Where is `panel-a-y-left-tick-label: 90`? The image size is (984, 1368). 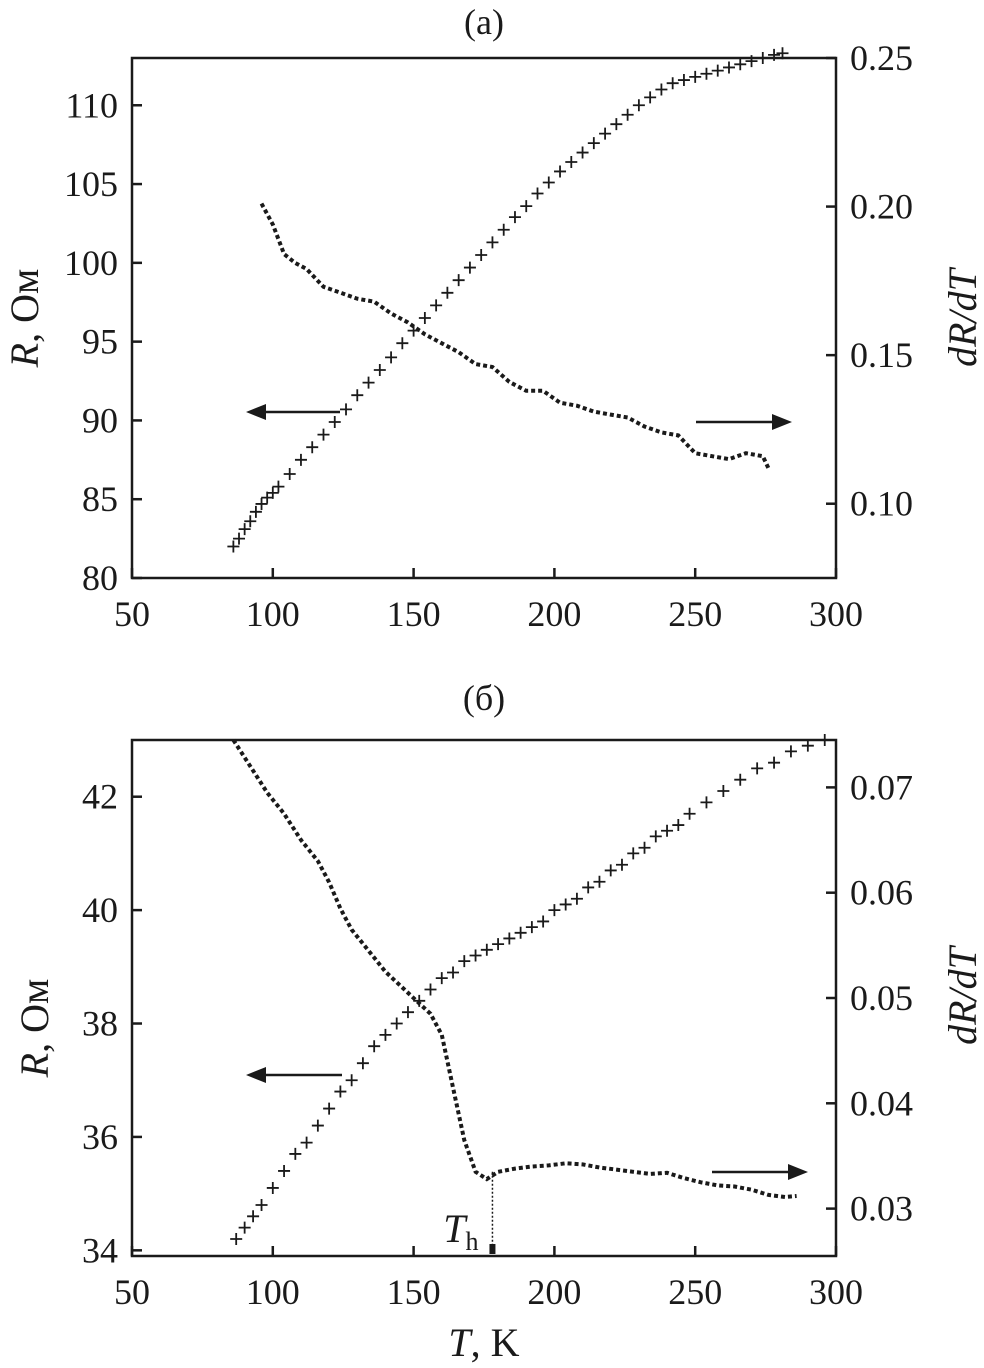 panel-a-y-left-tick-label: 90 is located at coordinates (100, 420).